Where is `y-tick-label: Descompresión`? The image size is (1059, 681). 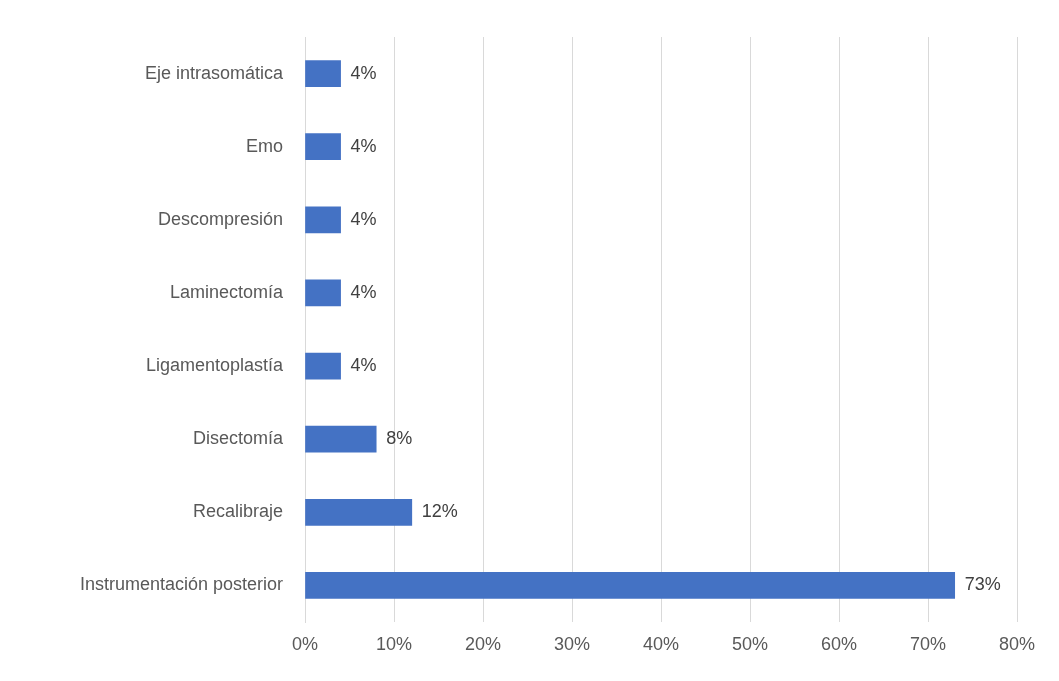 y-tick-label: Descompresión is located at coordinates (220, 218).